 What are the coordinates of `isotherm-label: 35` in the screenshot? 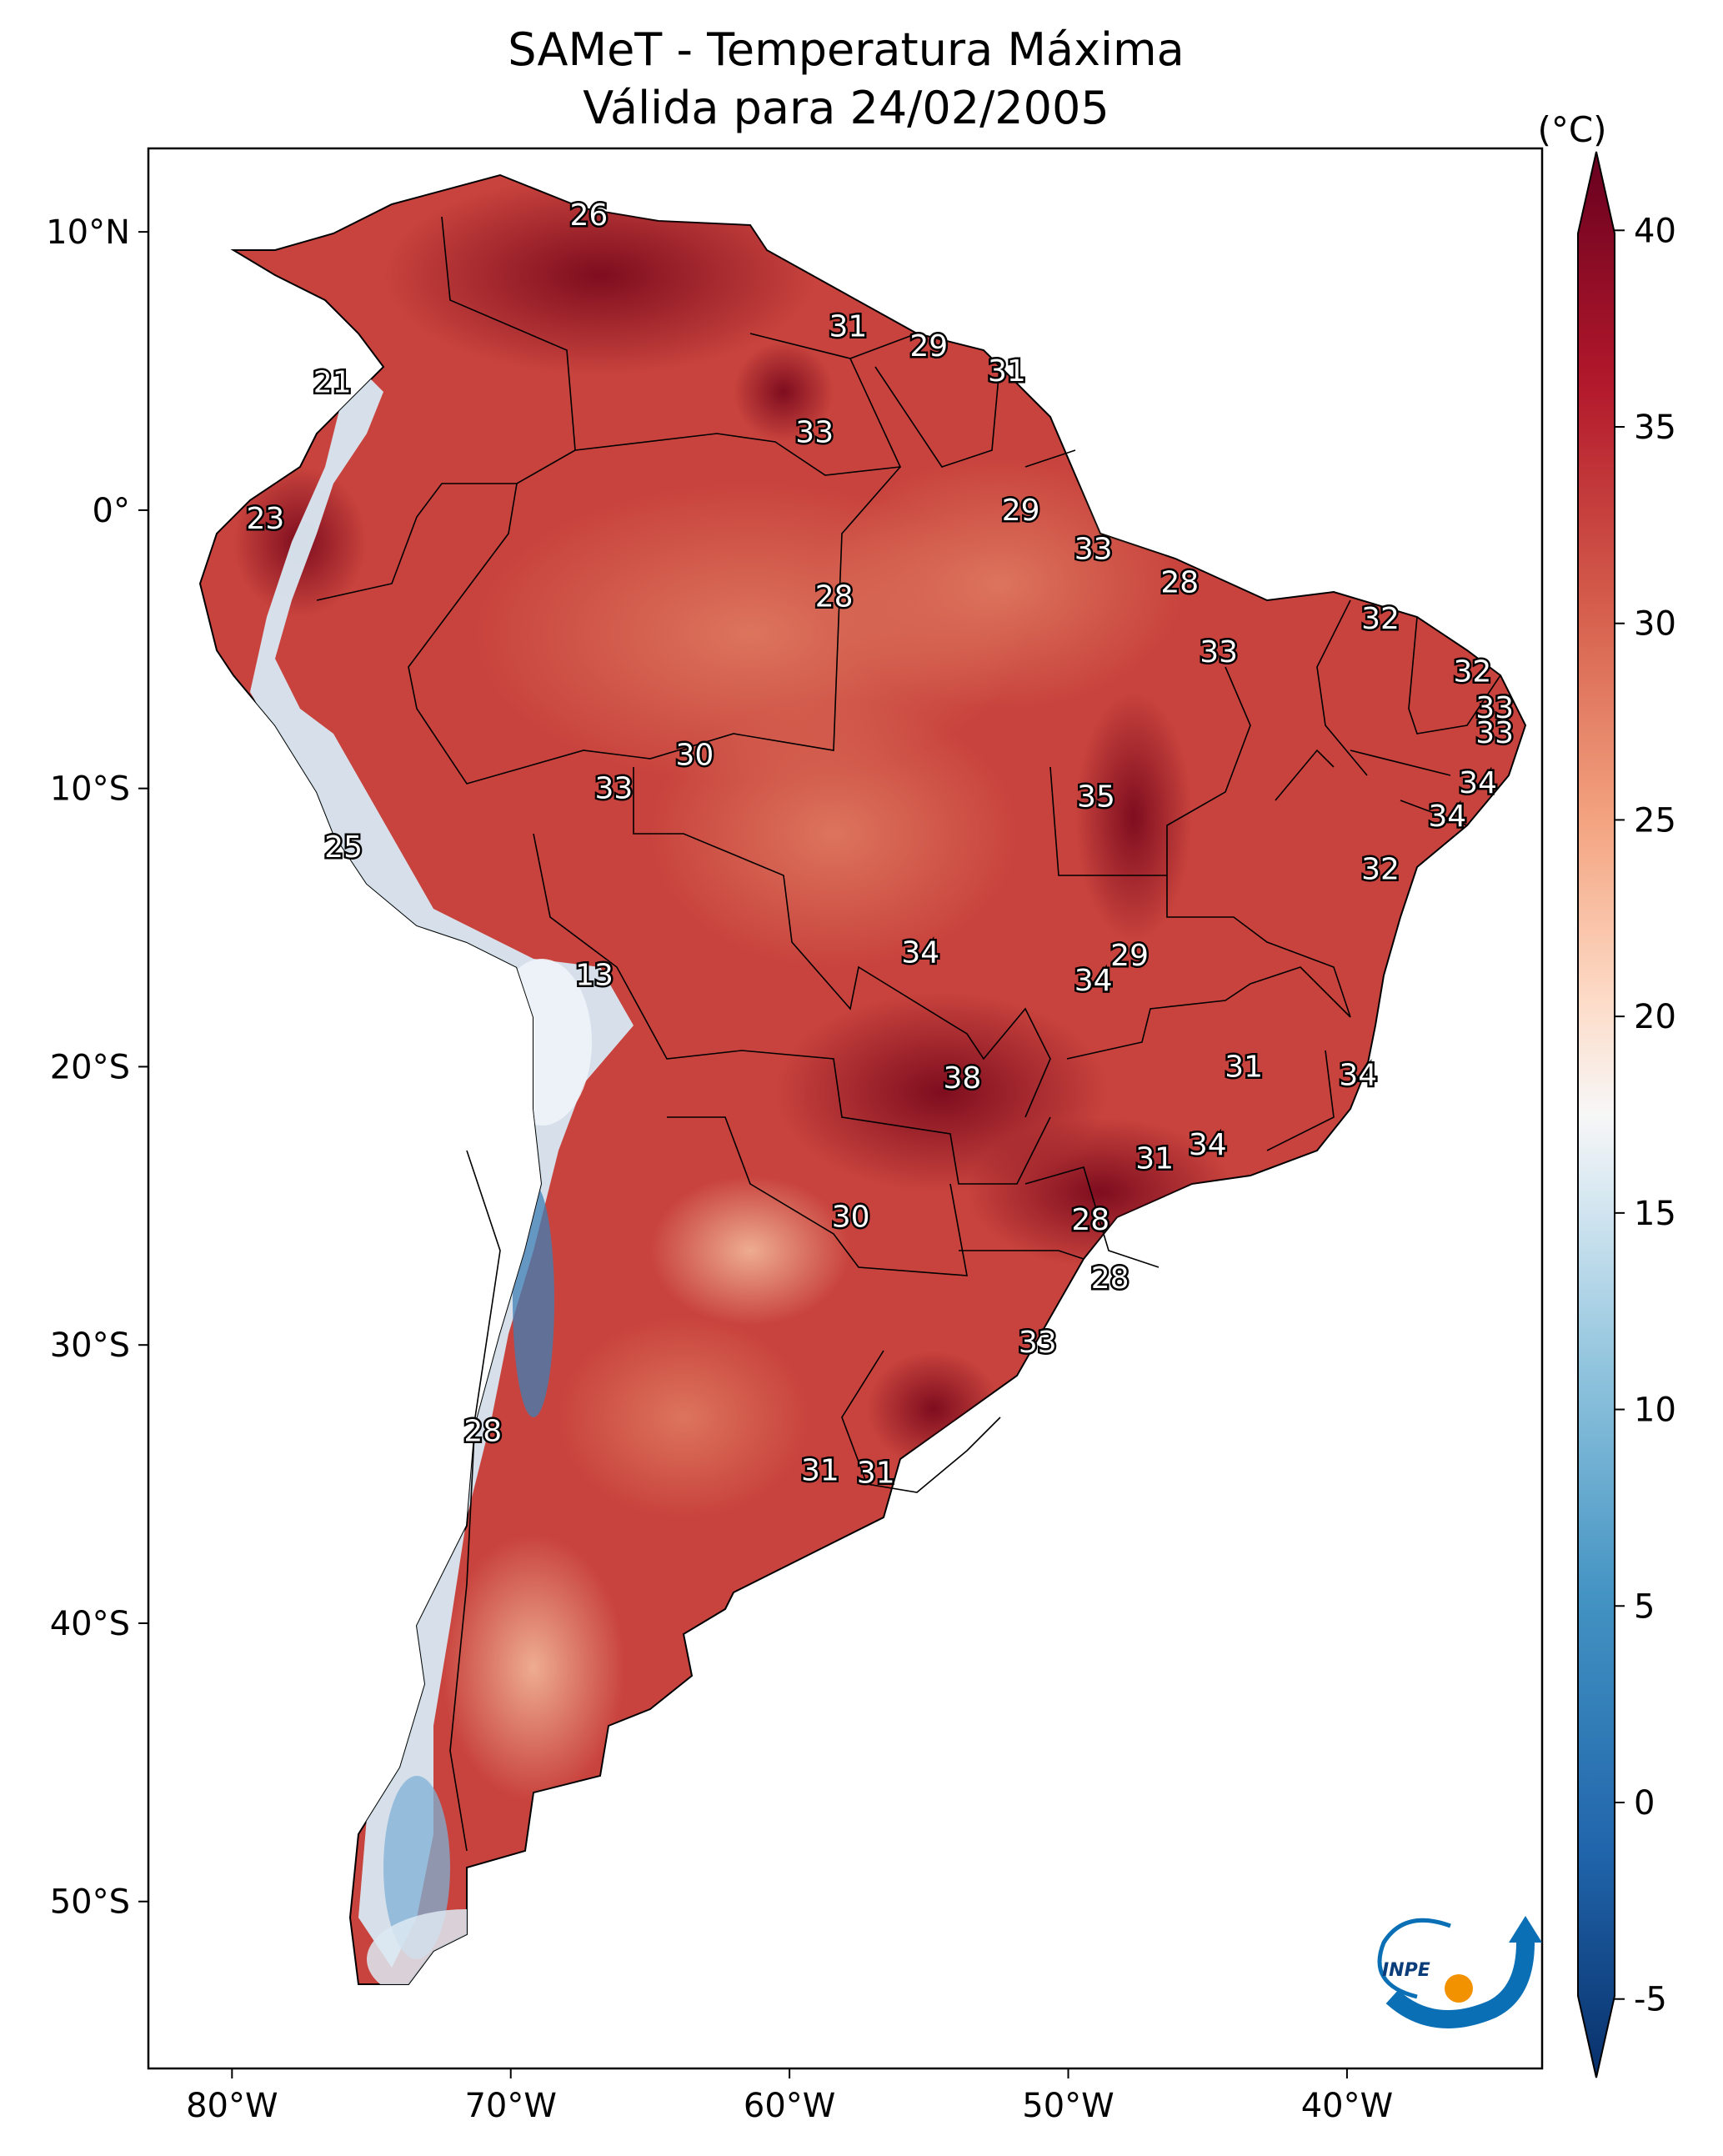 It's located at (1096, 797).